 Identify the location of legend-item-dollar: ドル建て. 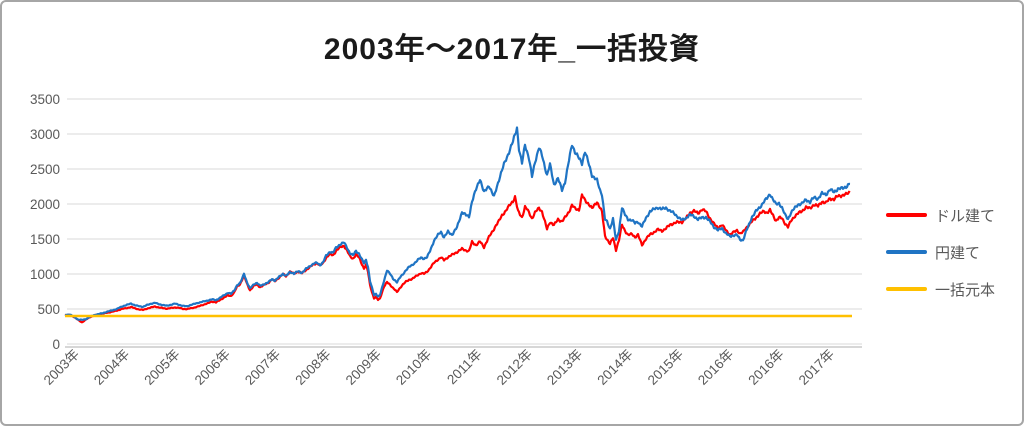
(941, 215).